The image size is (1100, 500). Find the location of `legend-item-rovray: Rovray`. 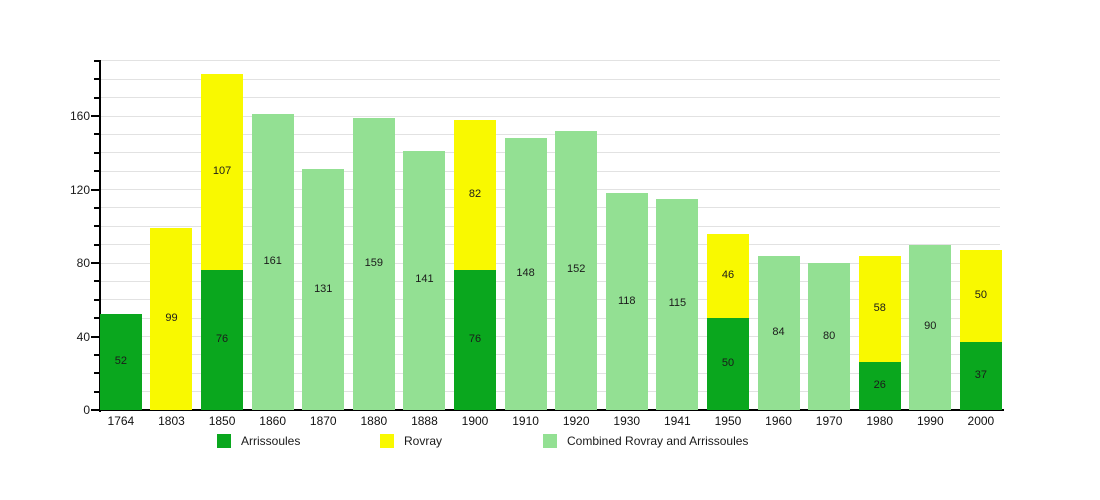

legend-item-rovray: Rovray is located at coordinates (540, 441).